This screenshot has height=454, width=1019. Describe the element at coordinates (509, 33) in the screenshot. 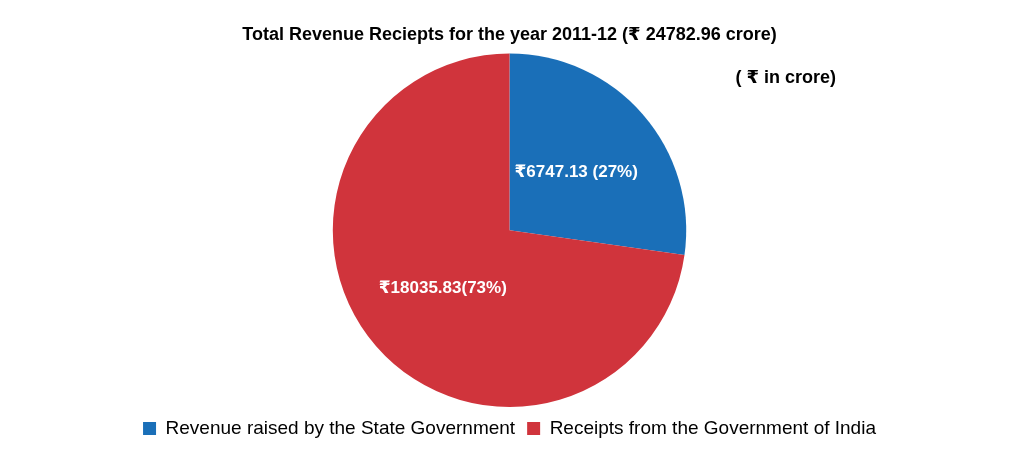

I see `chart-title: Total Revenue Reciepts for the year 2011-12 (₹ 24782.96 crore)` at that location.